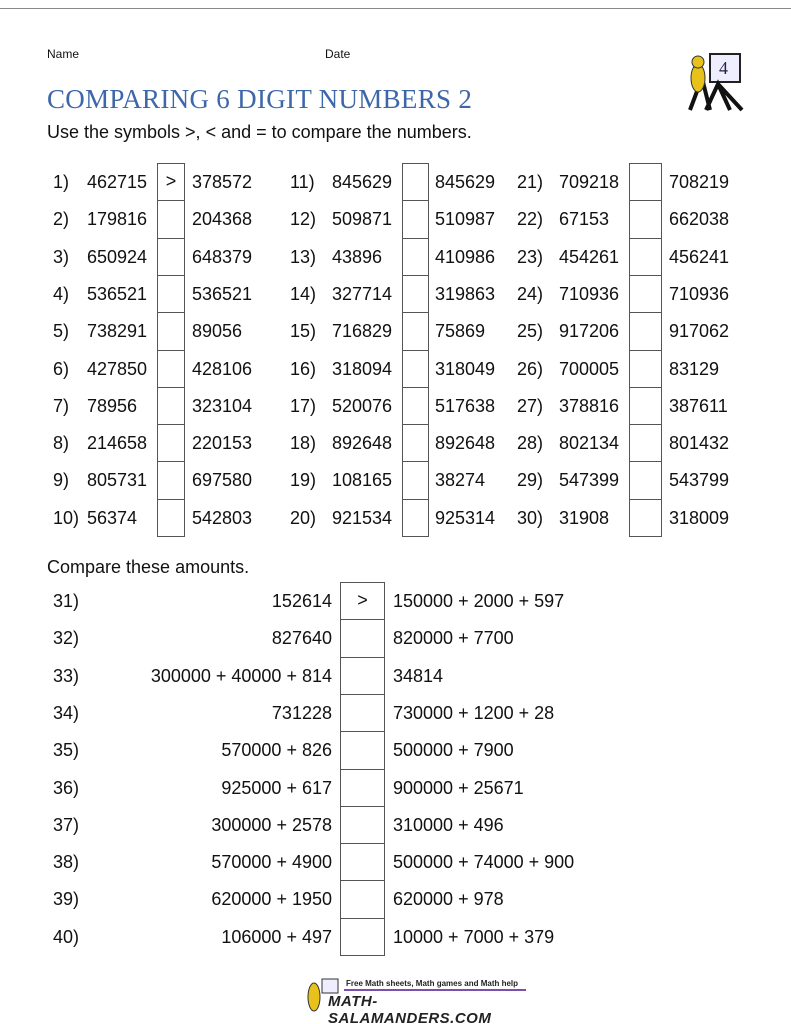 The width and height of the screenshot is (791, 1024). I want to click on question-number: 25), so click(530, 331).